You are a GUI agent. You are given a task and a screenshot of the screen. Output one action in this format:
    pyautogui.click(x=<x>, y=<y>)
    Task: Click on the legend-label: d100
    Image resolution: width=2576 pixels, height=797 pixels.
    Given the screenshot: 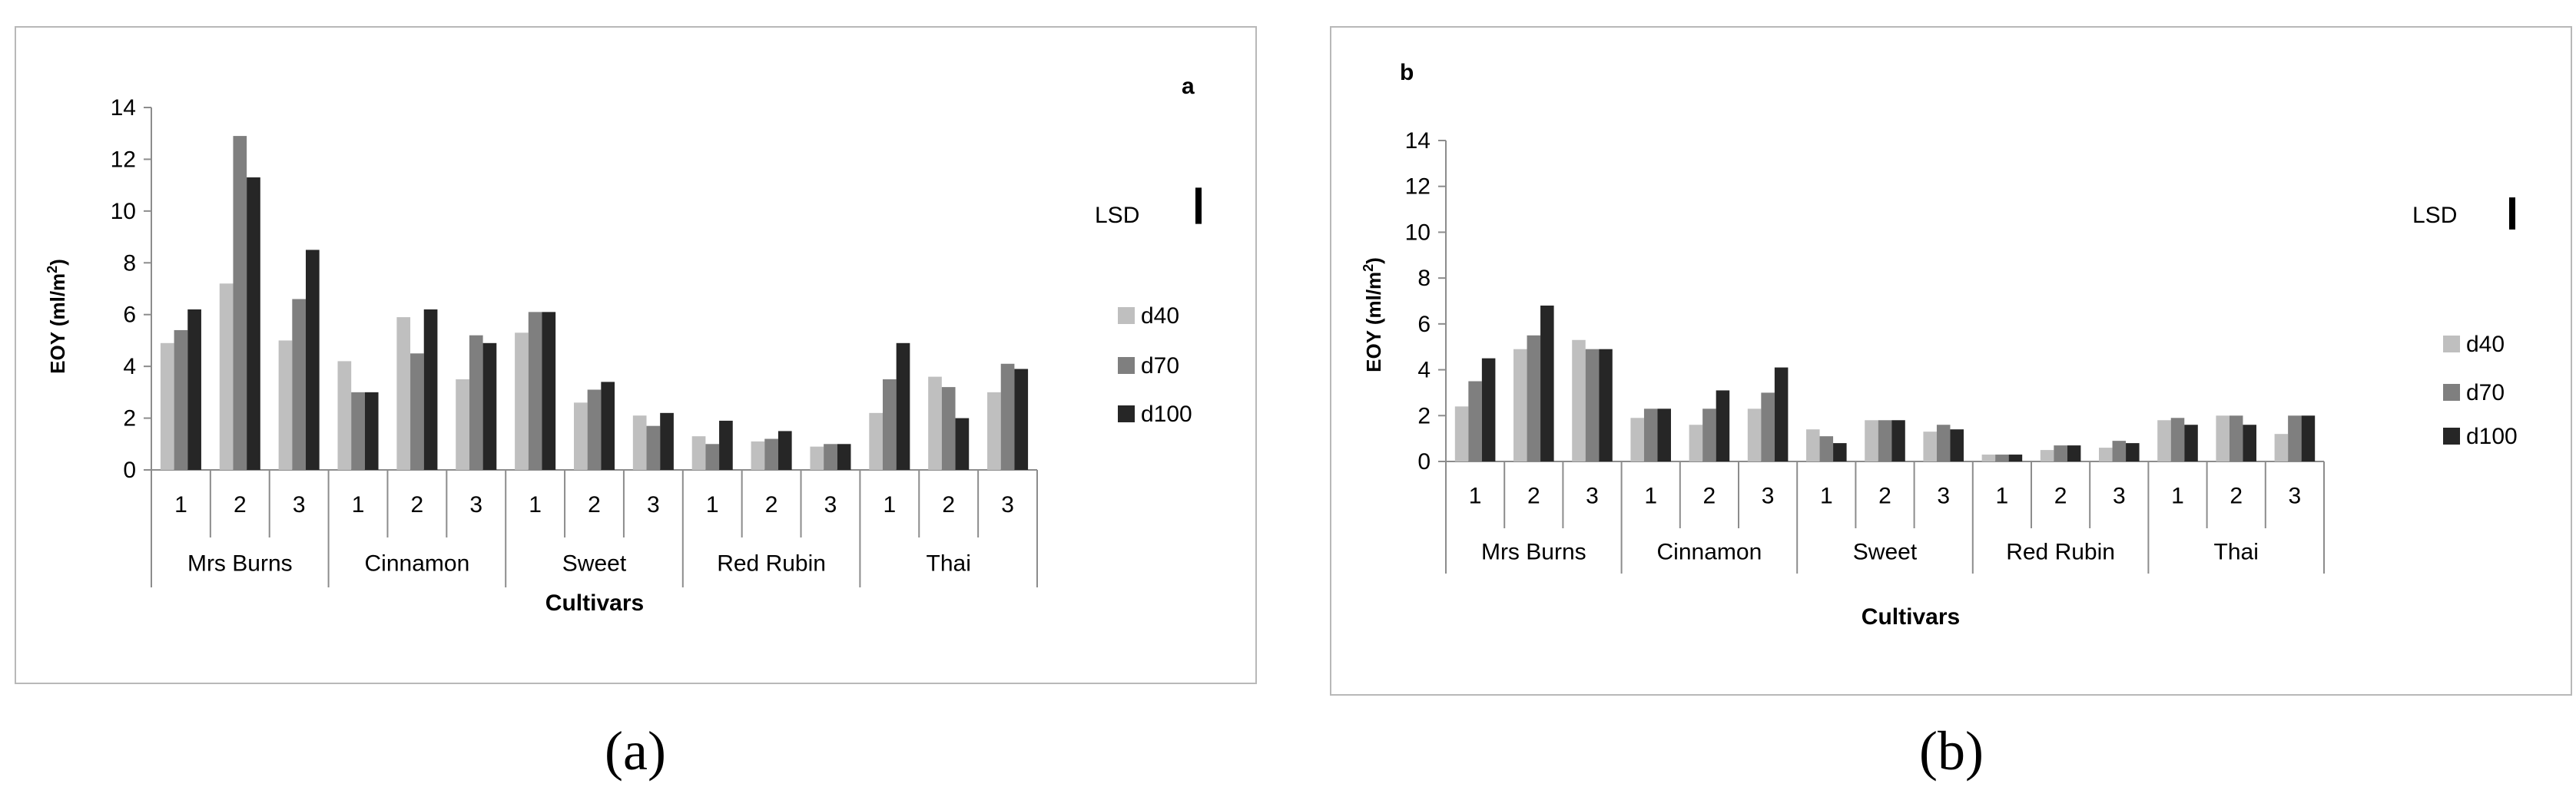 What is the action you would take?
    pyautogui.click(x=2492, y=436)
    